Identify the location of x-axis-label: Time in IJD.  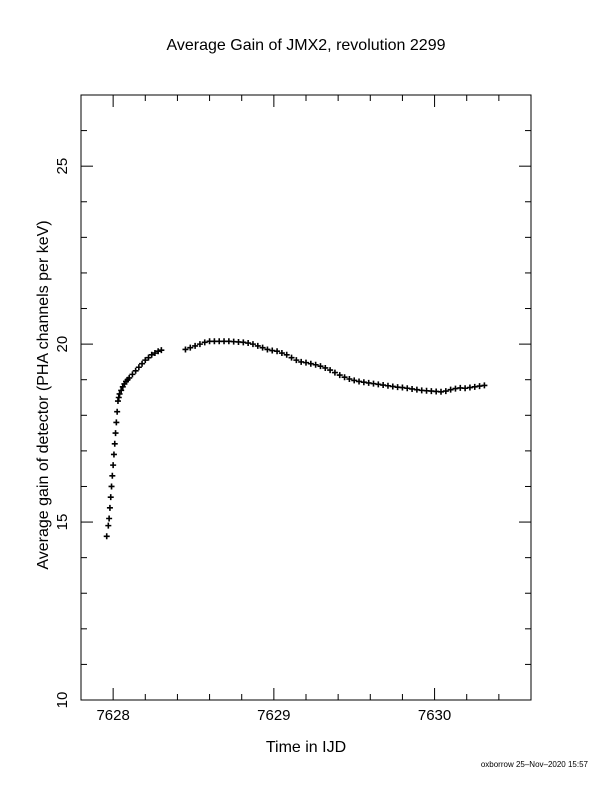
(306, 747).